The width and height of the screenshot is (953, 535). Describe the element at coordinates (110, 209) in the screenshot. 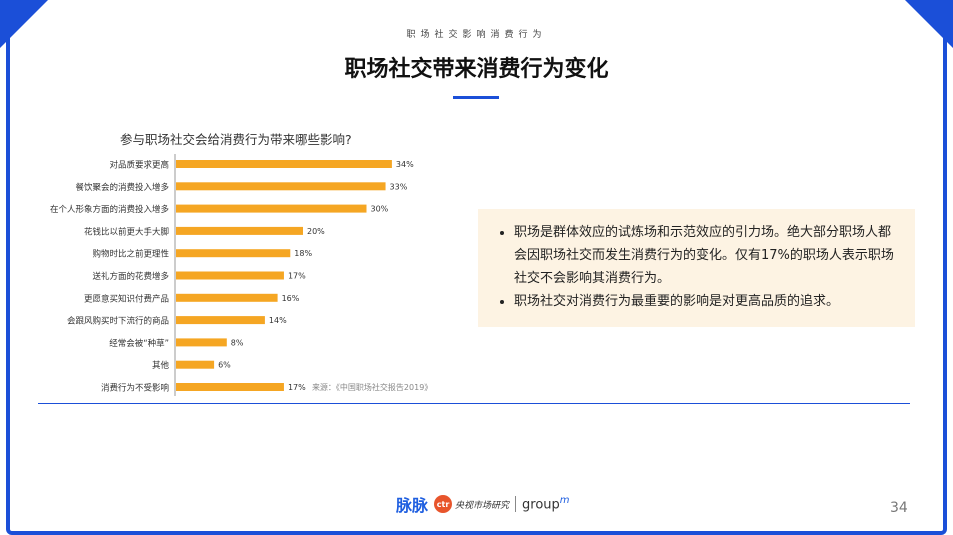

I see `category-label: 在个人形象方面的消费投入增多` at that location.